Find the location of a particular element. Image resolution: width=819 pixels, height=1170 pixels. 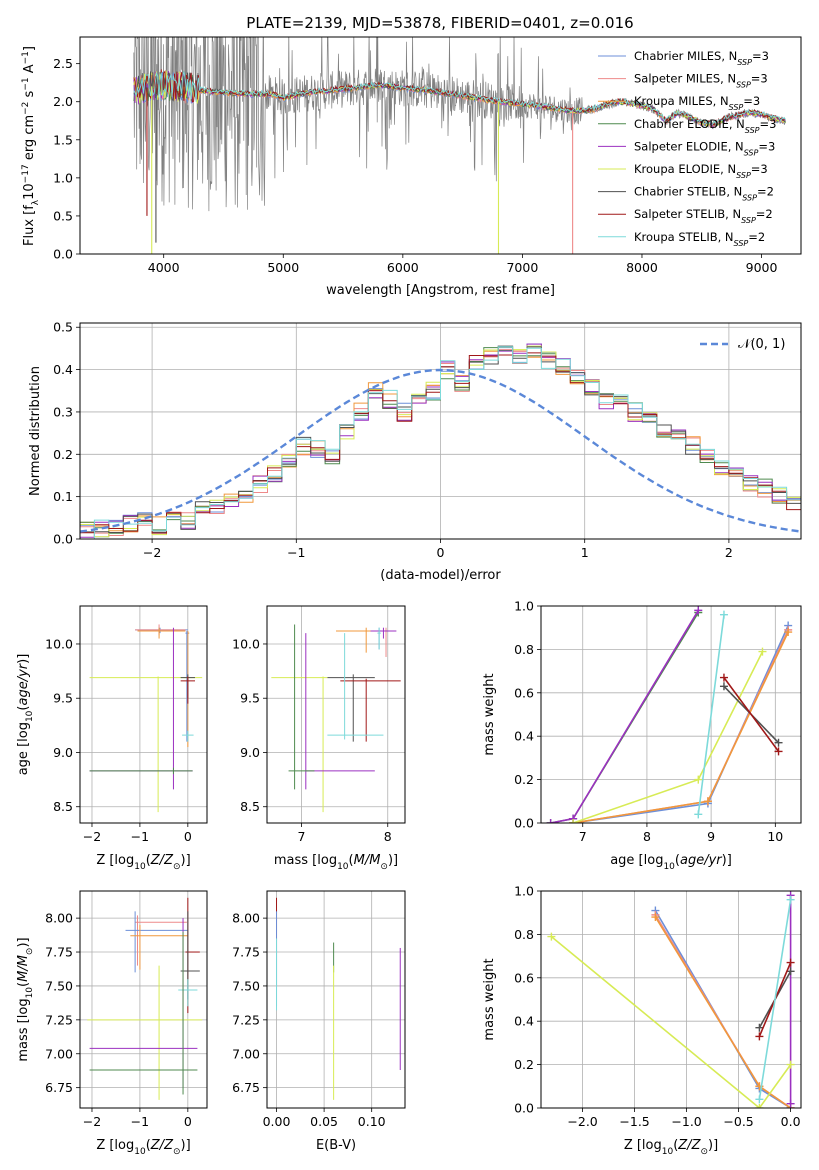

age_vs_Z-axes: −2 −1 0 8.5 9.0 9.5 10.0 is located at coordinates (126, 725).